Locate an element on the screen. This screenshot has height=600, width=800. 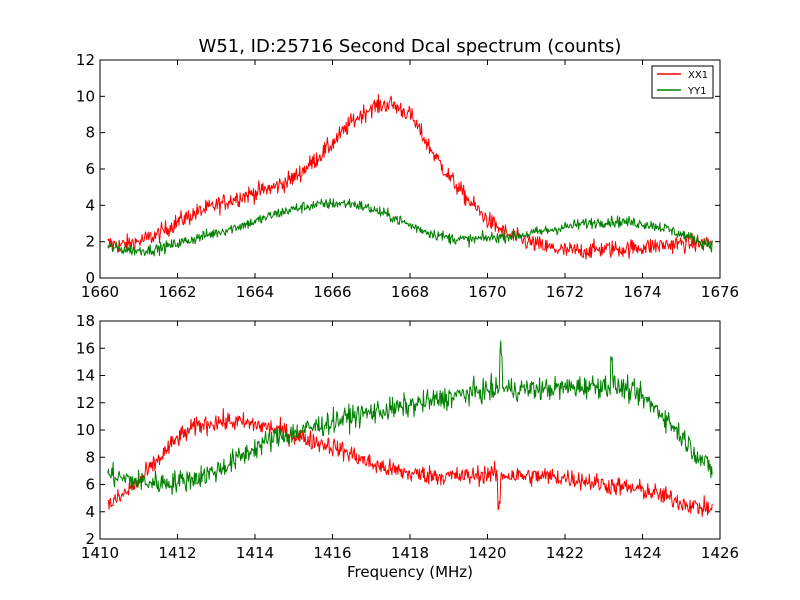
top-x-tick-label: 1664 is located at coordinates (255, 292).